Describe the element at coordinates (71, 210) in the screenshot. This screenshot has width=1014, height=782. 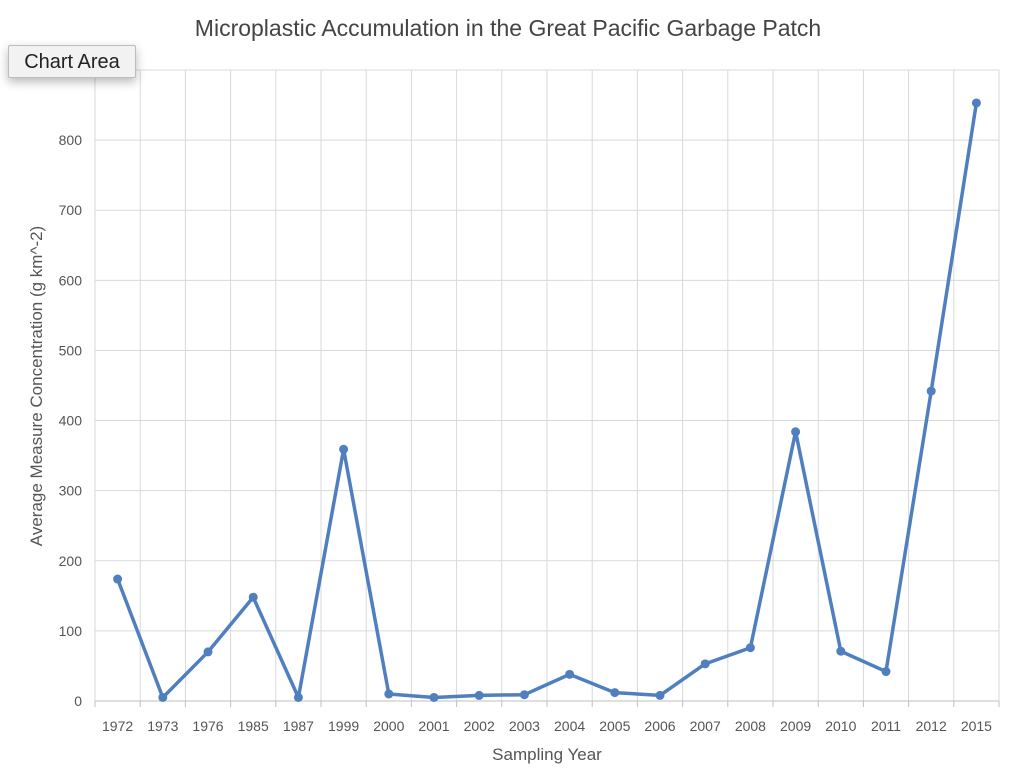
I see `y-tick-label: 700` at that location.